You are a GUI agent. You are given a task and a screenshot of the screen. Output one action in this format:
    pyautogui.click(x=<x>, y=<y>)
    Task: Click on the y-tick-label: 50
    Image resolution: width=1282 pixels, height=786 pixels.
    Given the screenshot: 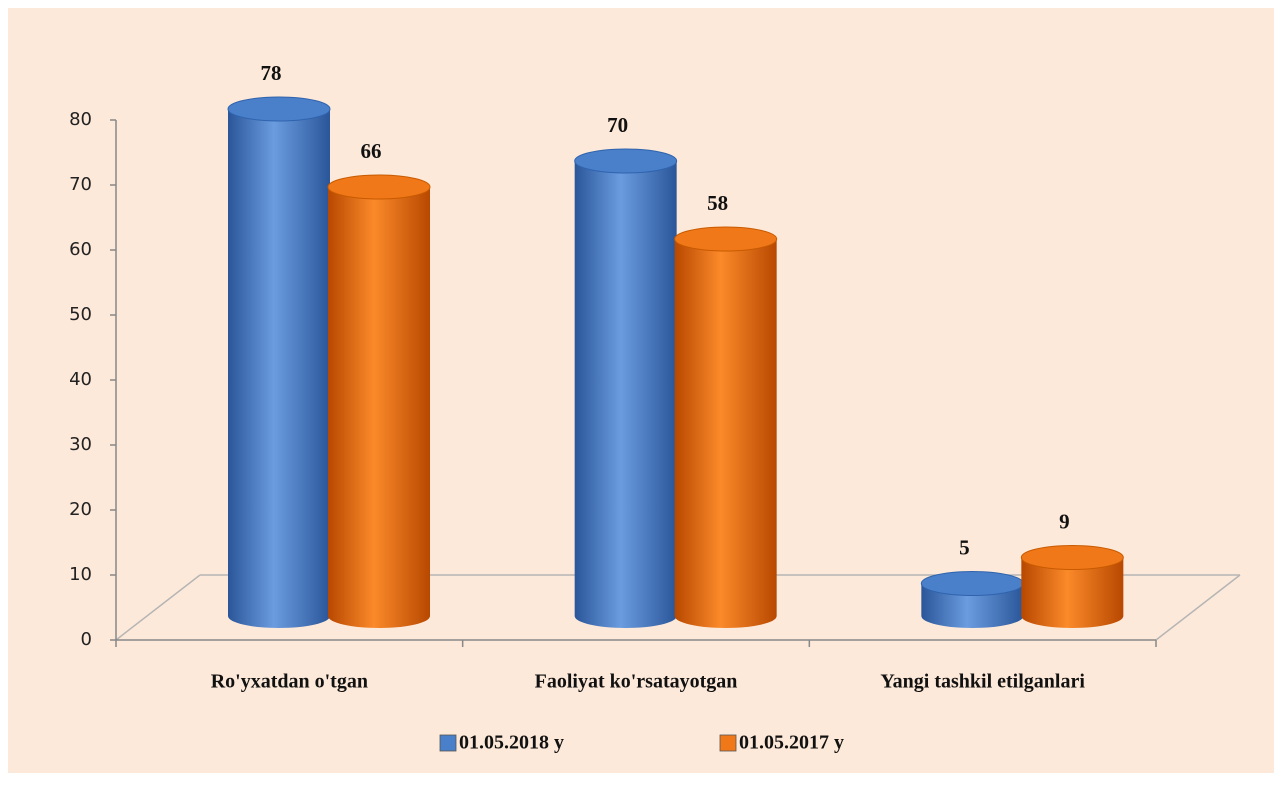 What is the action you would take?
    pyautogui.click(x=80, y=314)
    